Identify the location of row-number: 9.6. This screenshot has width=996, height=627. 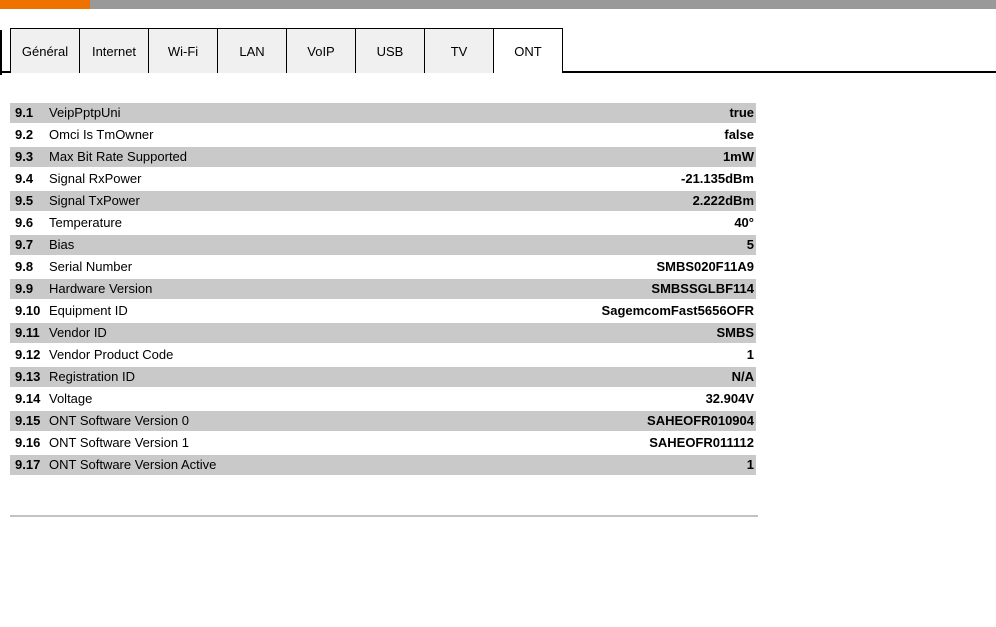
(24, 222).